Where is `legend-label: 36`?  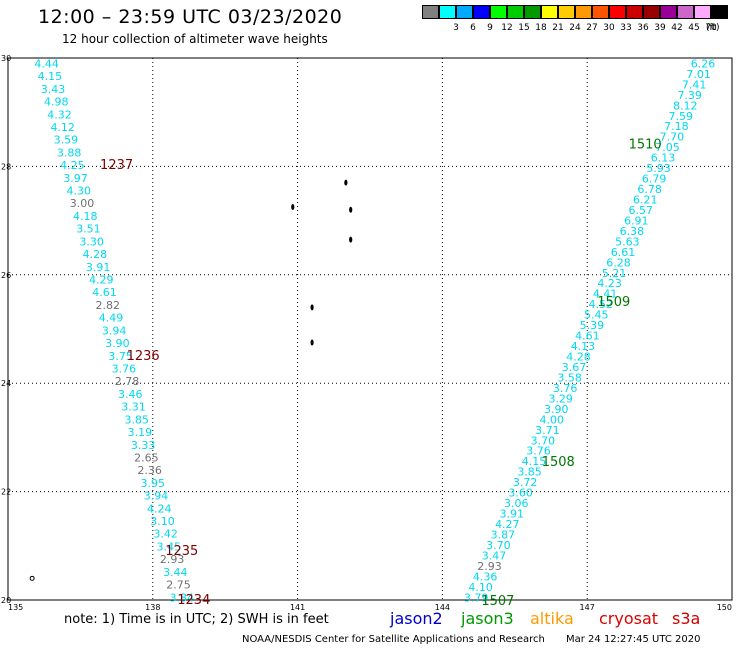 legend-label: 36 is located at coordinates (643, 28).